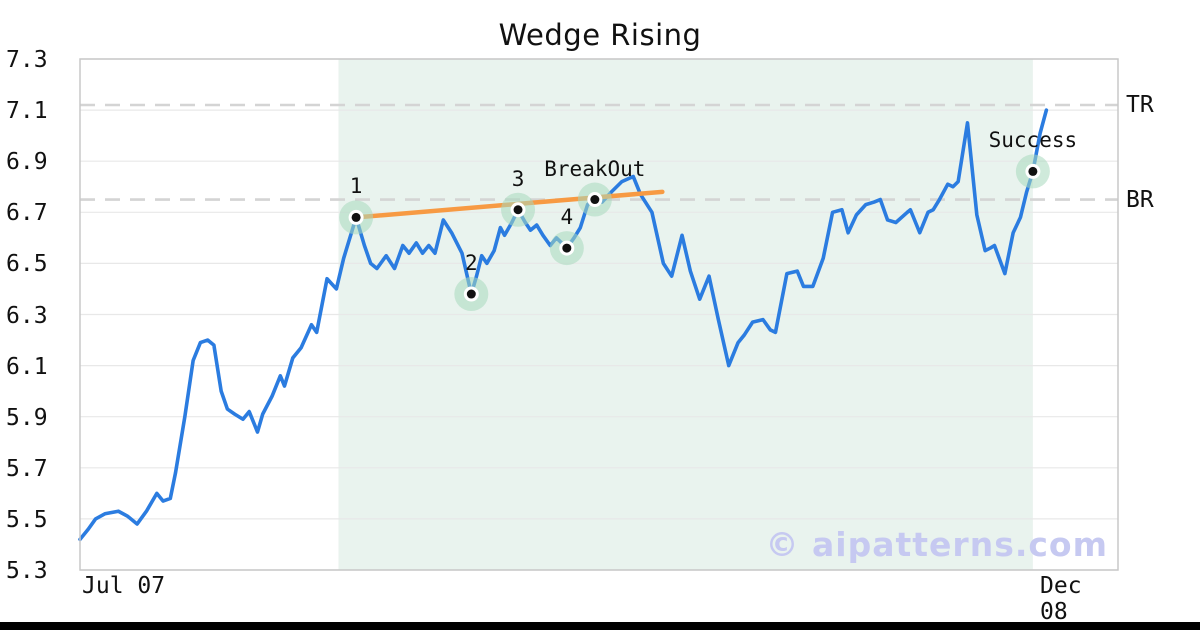 This screenshot has width=1200, height=630. What do you see at coordinates (1033, 171) in the screenshot?
I see `marker-dot-success` at bounding box center [1033, 171].